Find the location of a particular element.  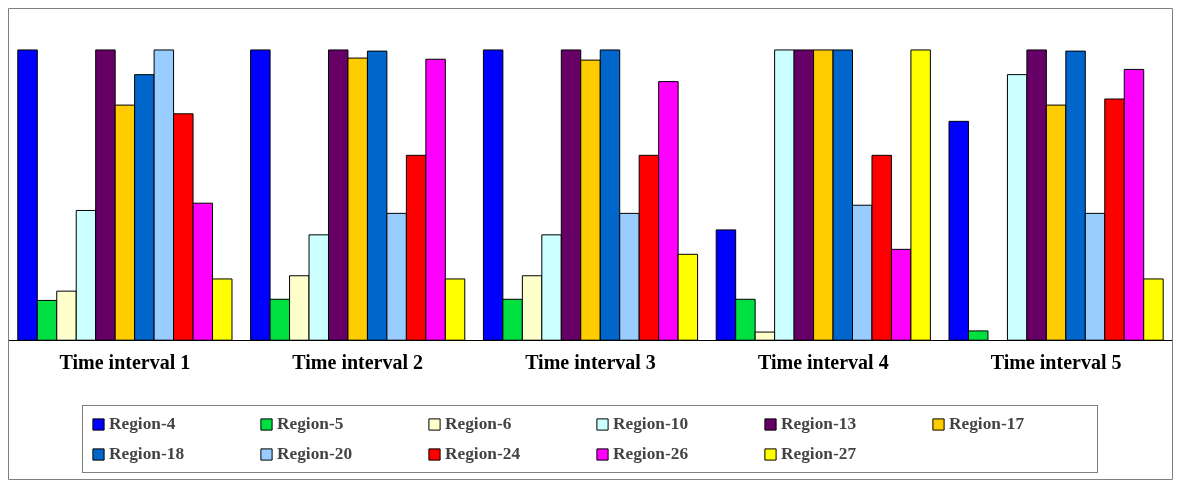

legend-label: Region-10 is located at coordinates (651, 424).